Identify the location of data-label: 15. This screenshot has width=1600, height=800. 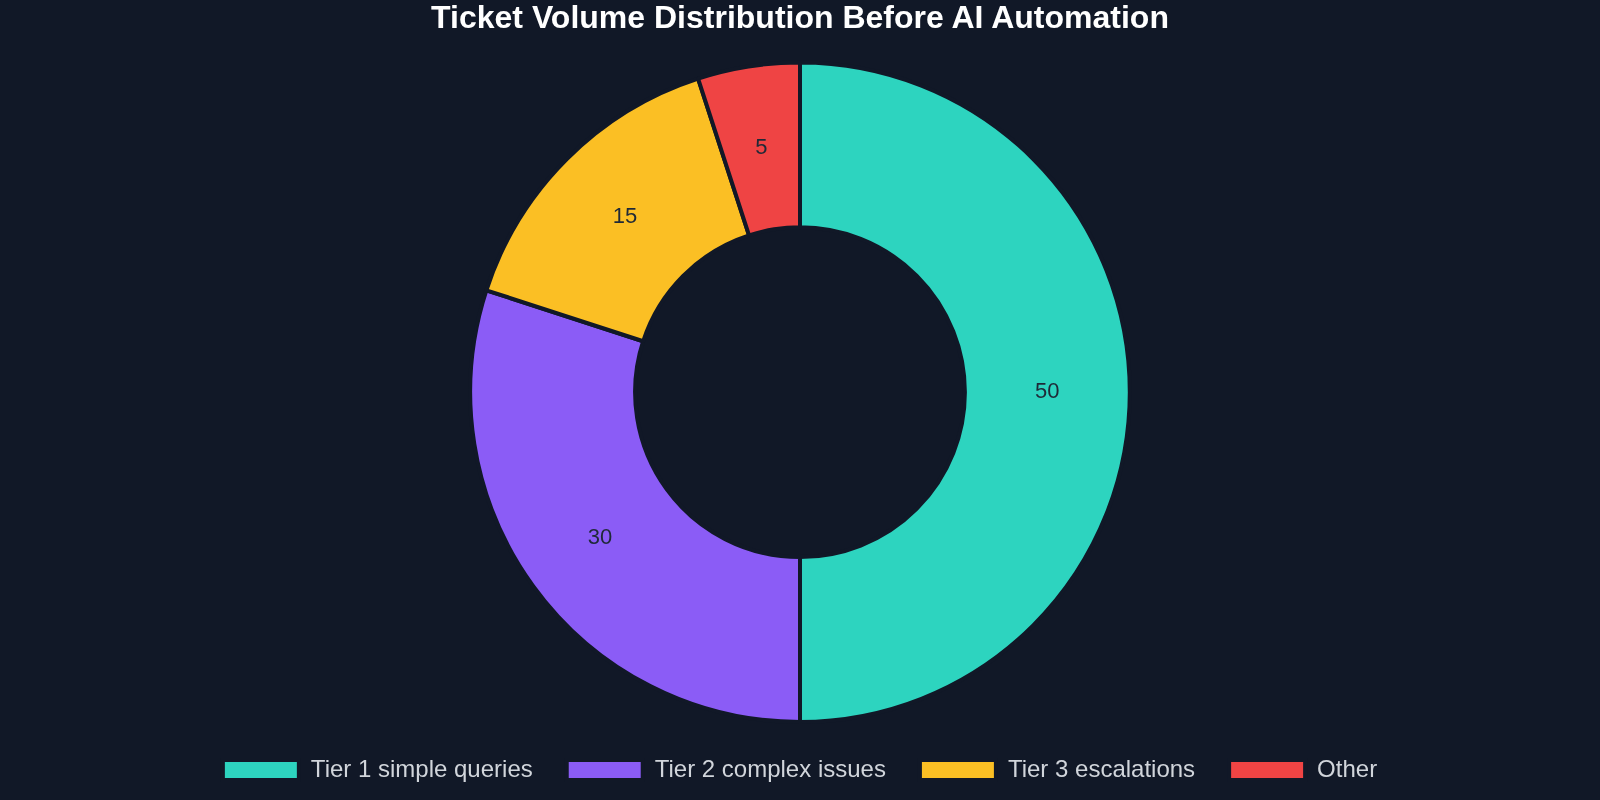
(625, 216).